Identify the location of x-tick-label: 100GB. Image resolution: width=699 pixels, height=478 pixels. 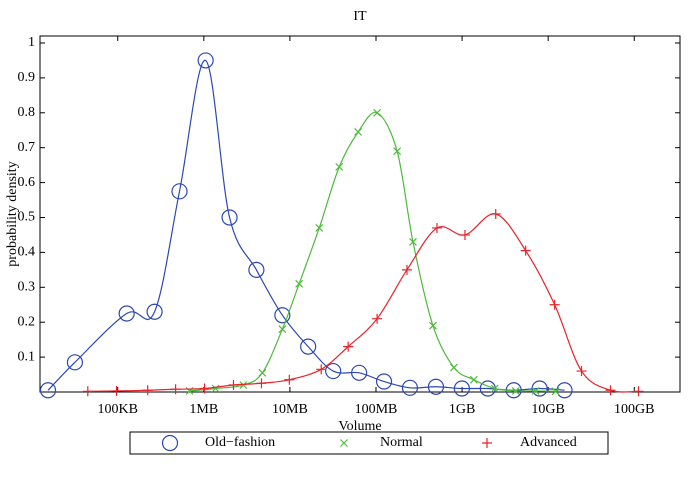
(634, 409).